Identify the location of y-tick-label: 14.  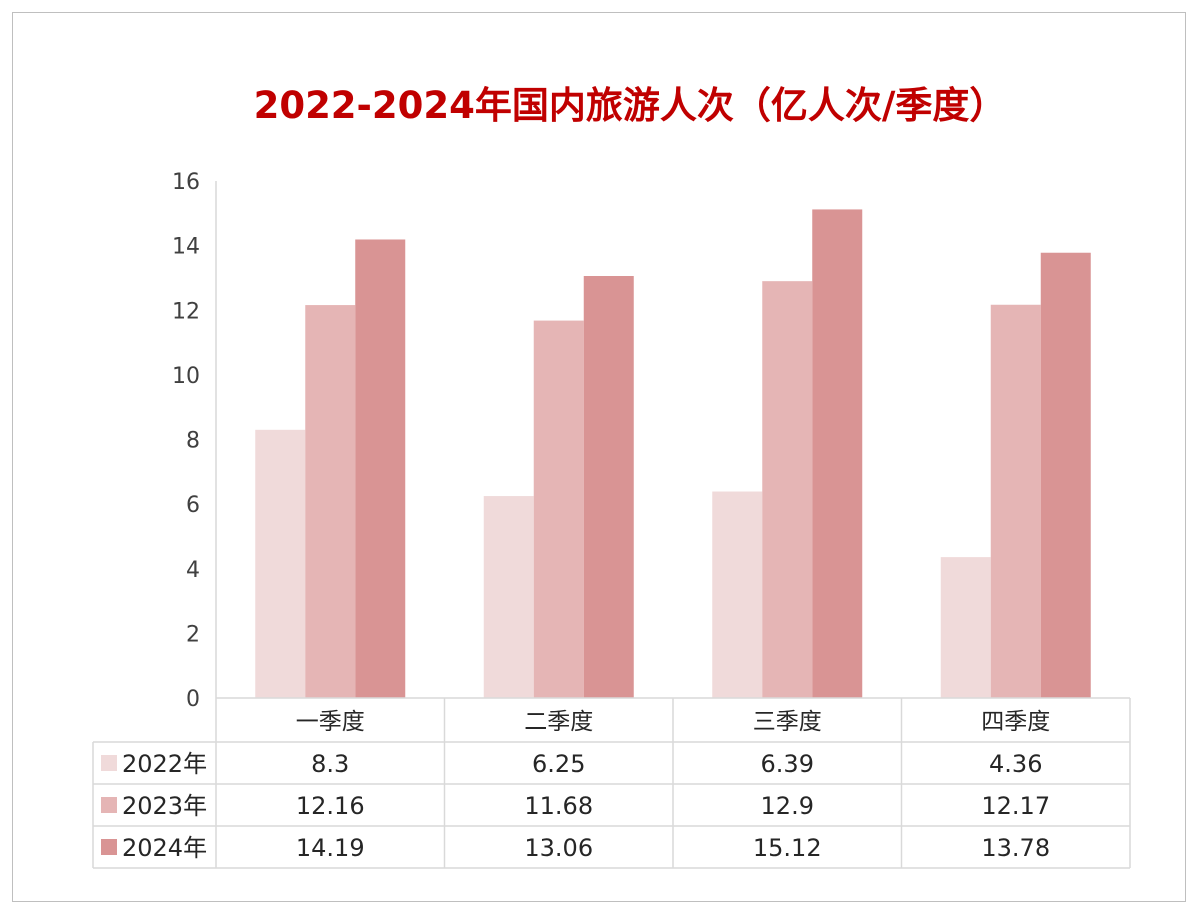
(186, 247).